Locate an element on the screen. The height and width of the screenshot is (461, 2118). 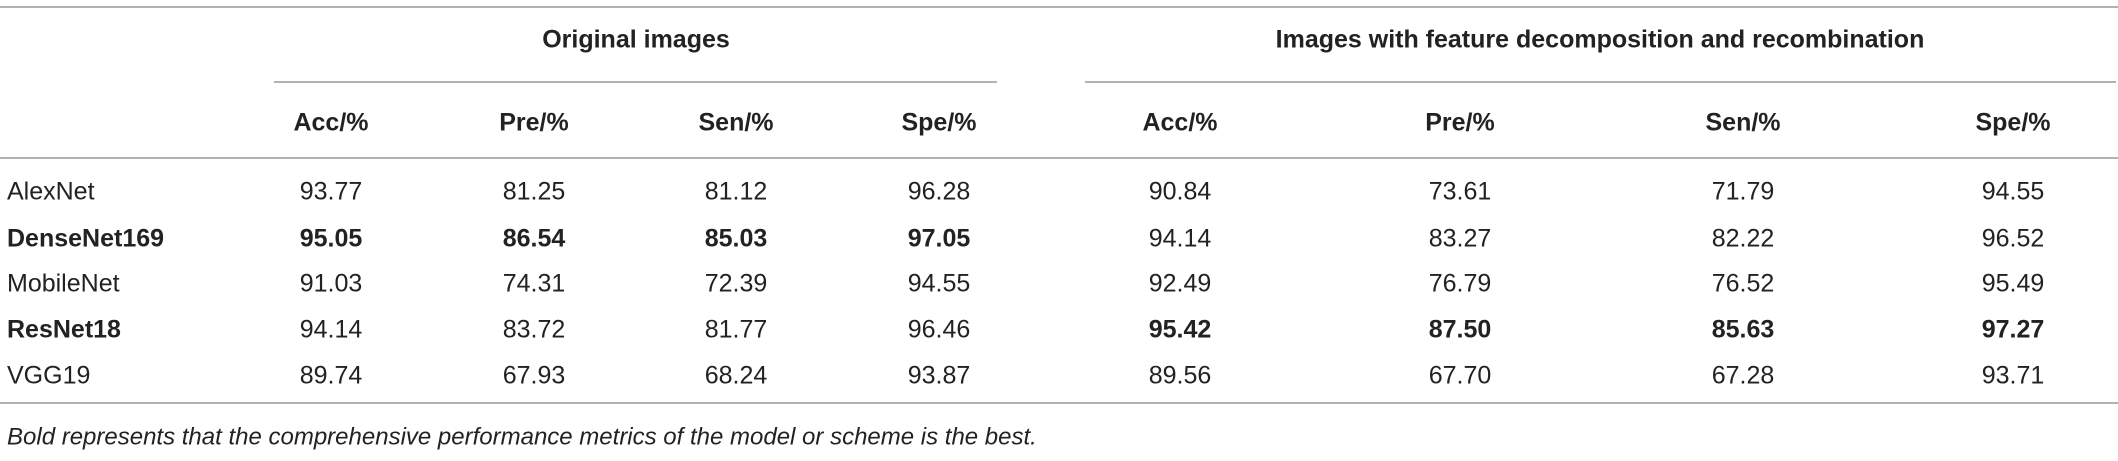
cell: 86.54 is located at coordinates (534, 239).